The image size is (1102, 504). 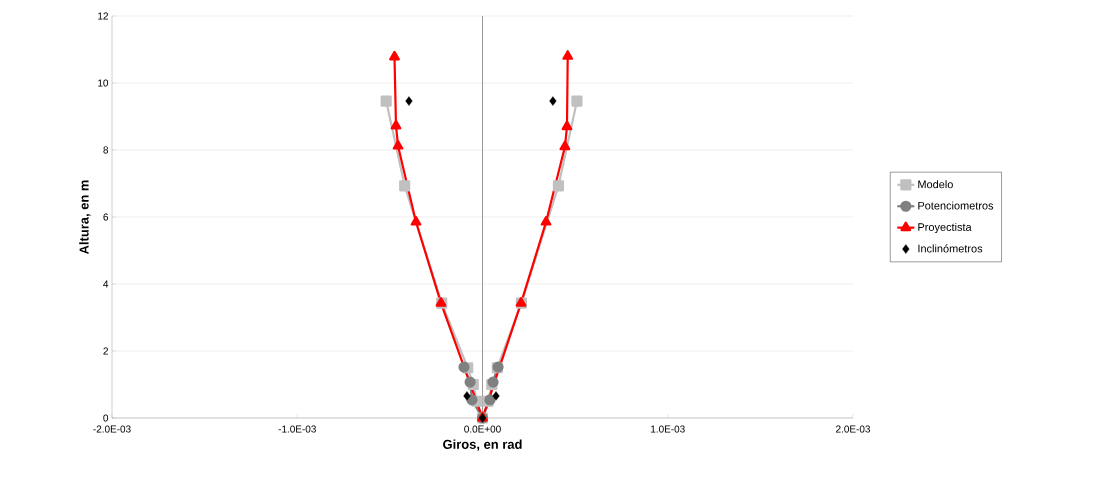 What do you see at coordinates (297, 429) in the screenshot?
I see `x-tick-label: -1.0E-03` at bounding box center [297, 429].